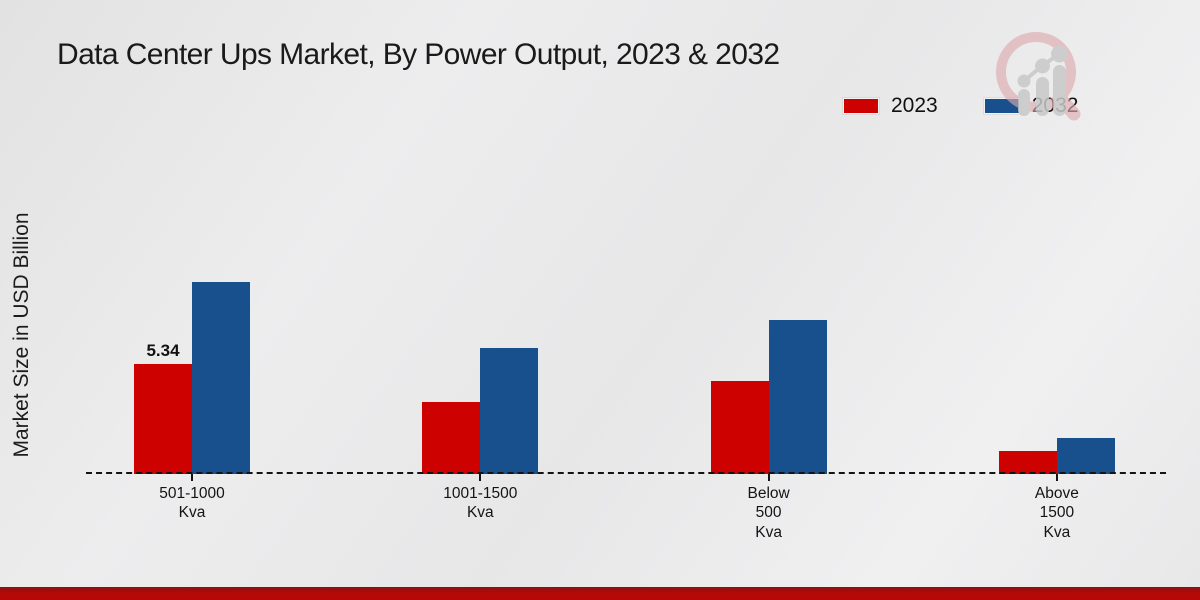  Describe the element at coordinates (163, 350) in the screenshot. I see `data-label-2023-group-1: 5.34` at that location.